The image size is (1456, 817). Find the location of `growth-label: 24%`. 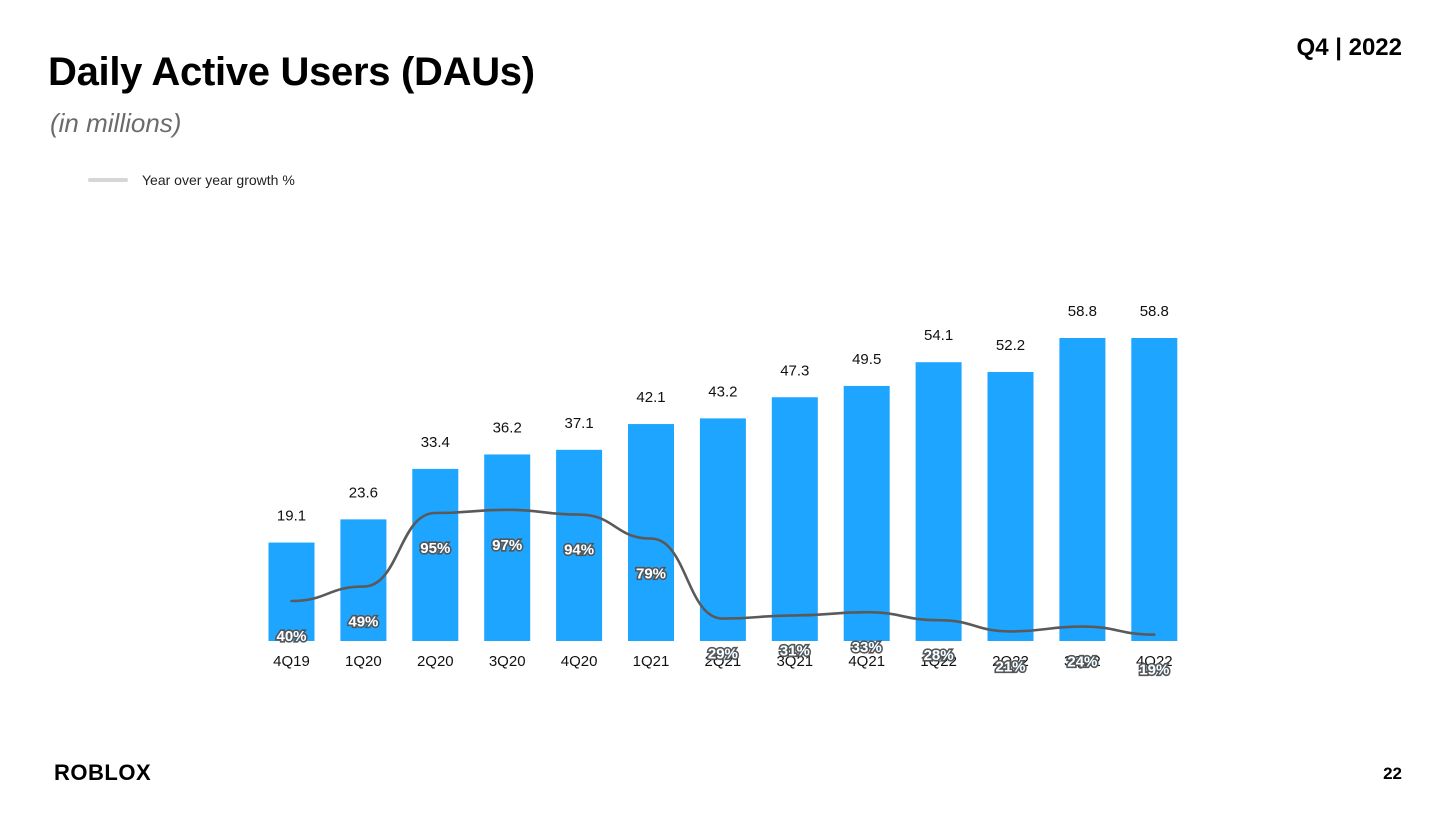

growth-label: 24% is located at coordinates (1082, 662).